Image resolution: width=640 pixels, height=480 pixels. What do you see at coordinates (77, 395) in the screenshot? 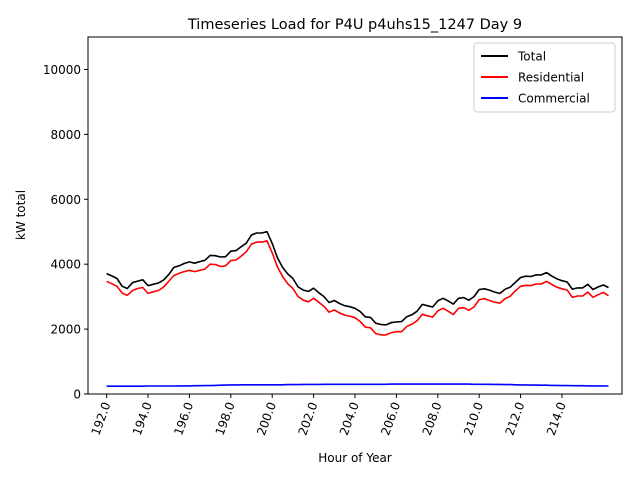
I see `y-tick-label: 0` at bounding box center [77, 395].